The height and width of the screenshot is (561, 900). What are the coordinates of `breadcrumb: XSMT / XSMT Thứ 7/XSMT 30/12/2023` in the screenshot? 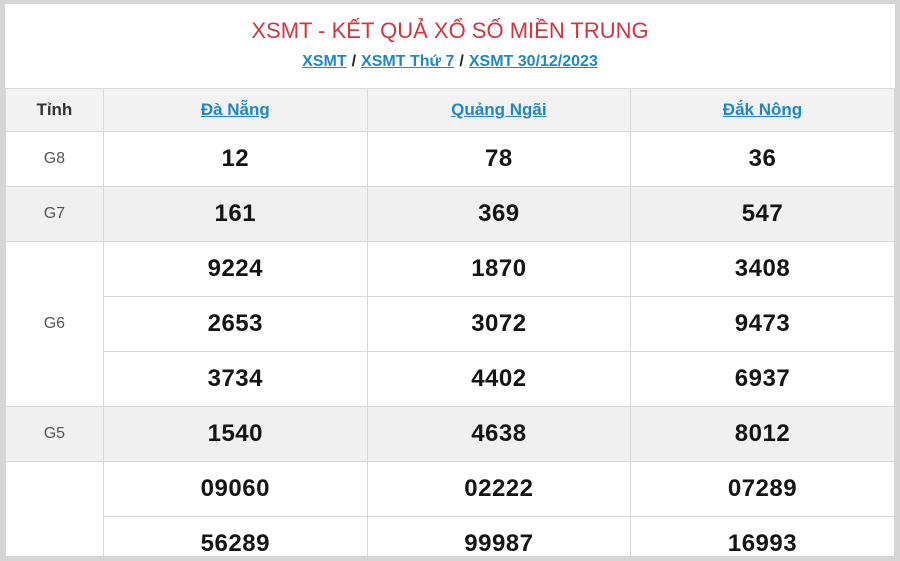 It's located at (450, 62).